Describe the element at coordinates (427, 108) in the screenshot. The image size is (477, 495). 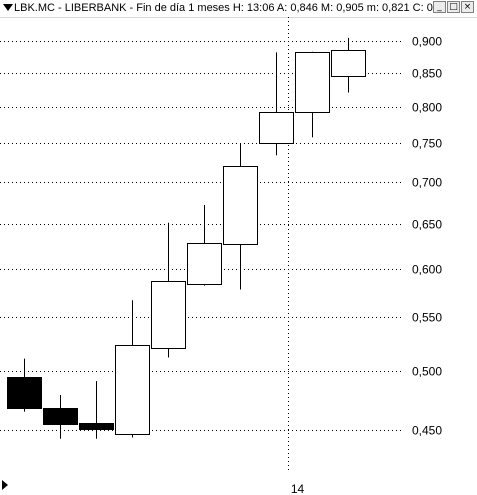
I see `y-tick-label: 0,800` at that location.